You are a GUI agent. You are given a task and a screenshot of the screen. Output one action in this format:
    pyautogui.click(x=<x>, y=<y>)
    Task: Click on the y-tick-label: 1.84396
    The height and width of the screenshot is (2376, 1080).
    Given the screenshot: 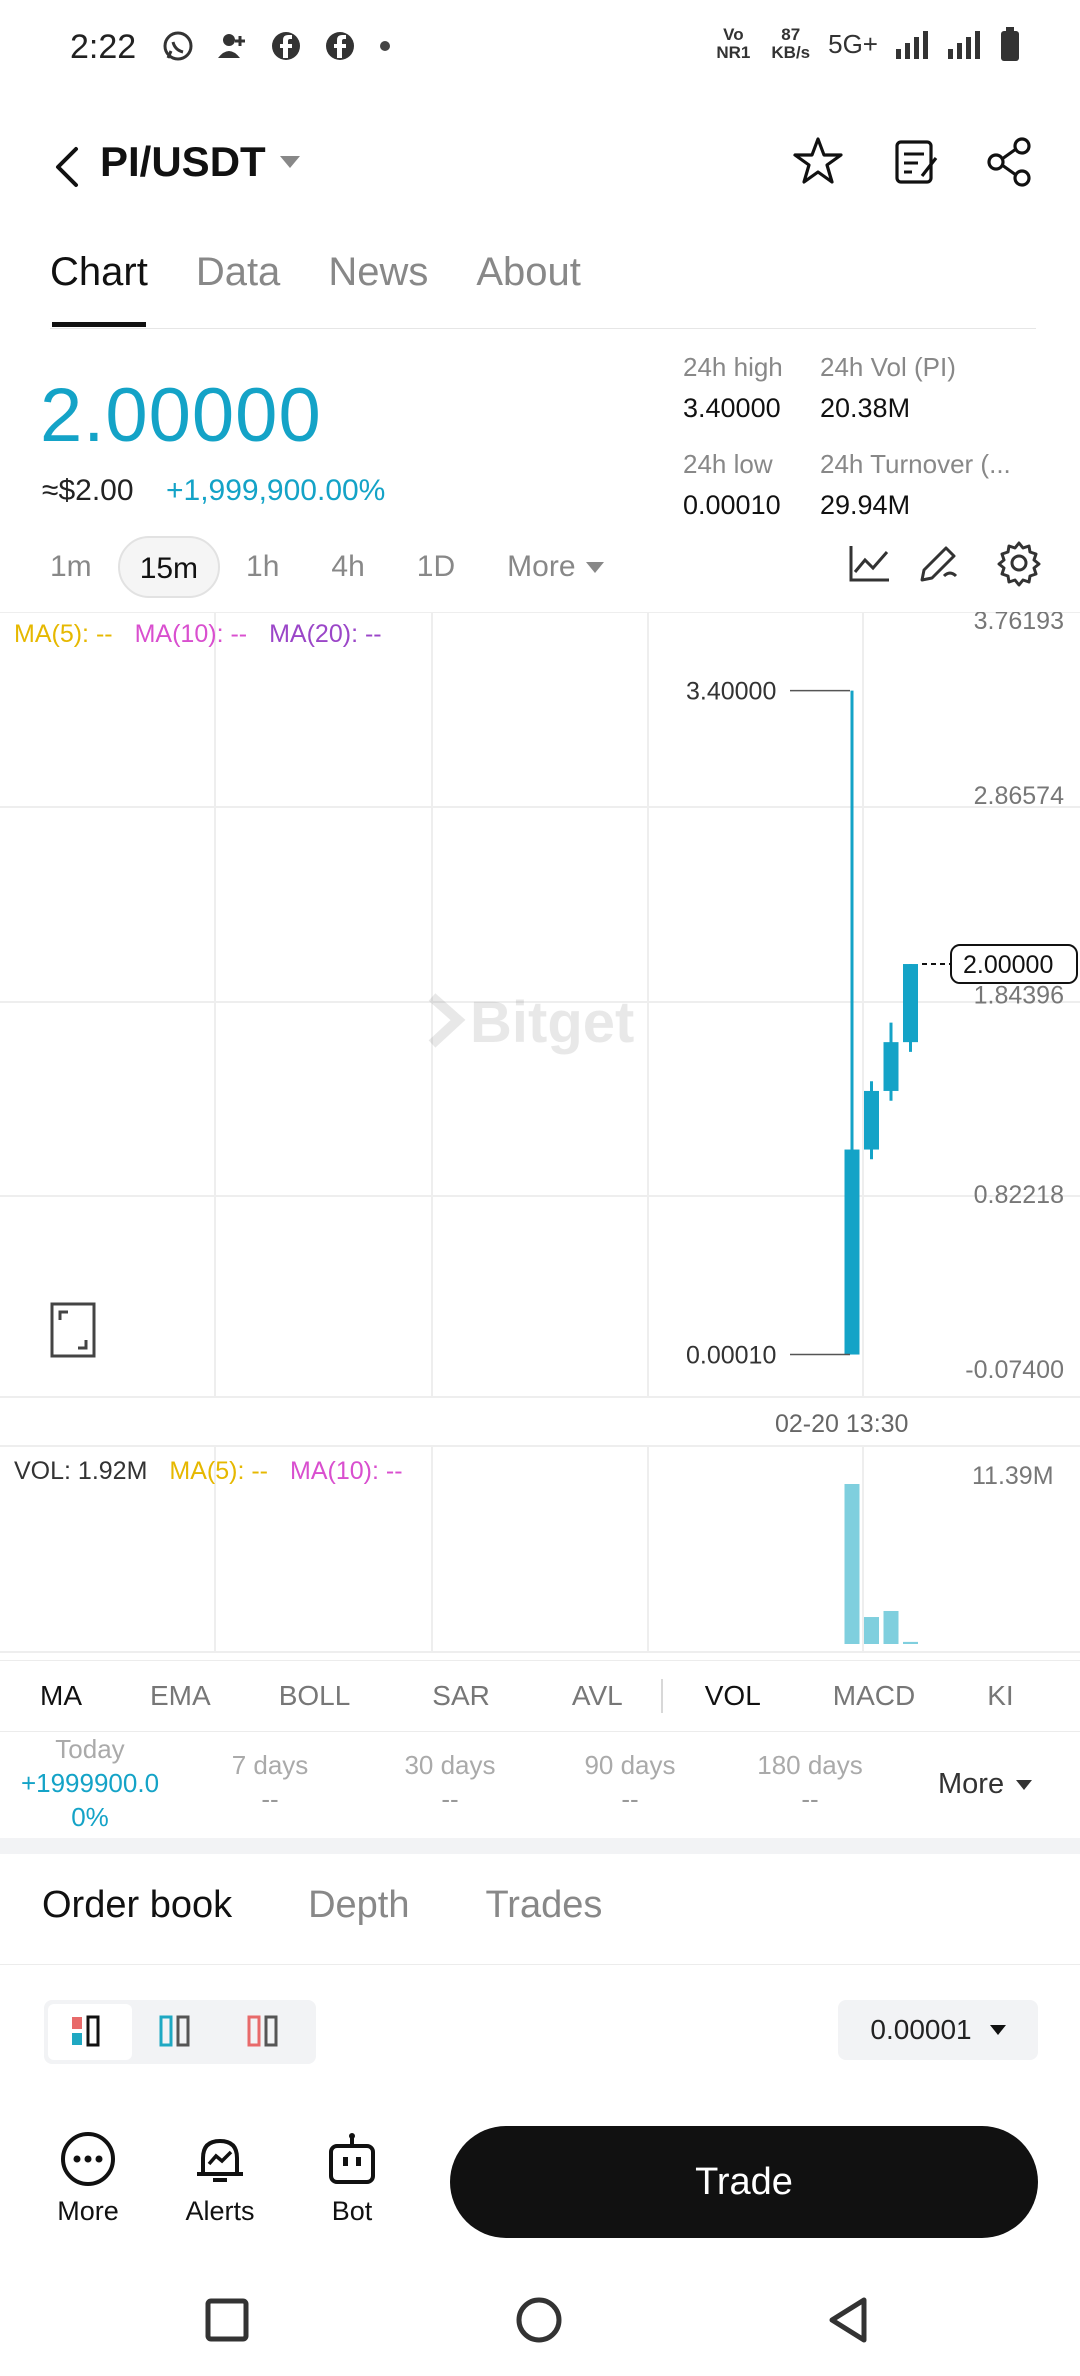 What is the action you would take?
    pyautogui.click(x=1019, y=996)
    